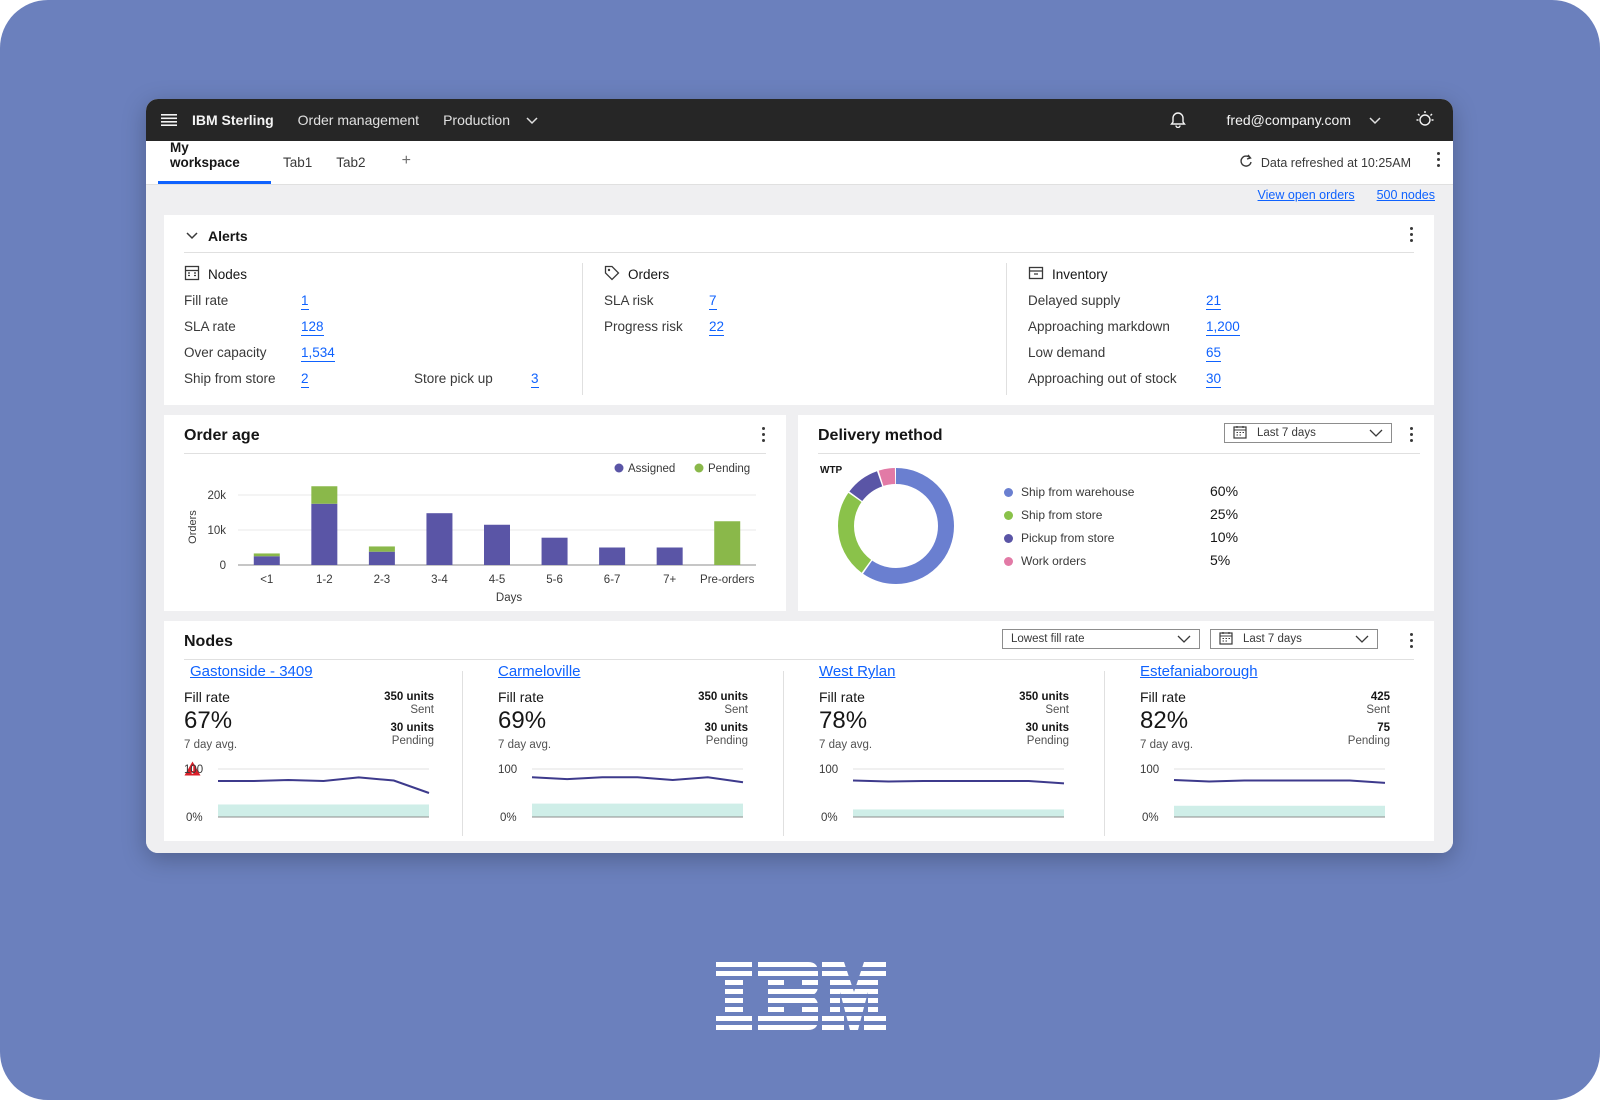  Describe the element at coordinates (305, 379) in the screenshot. I see `ship-from-store-value: 2` at that location.